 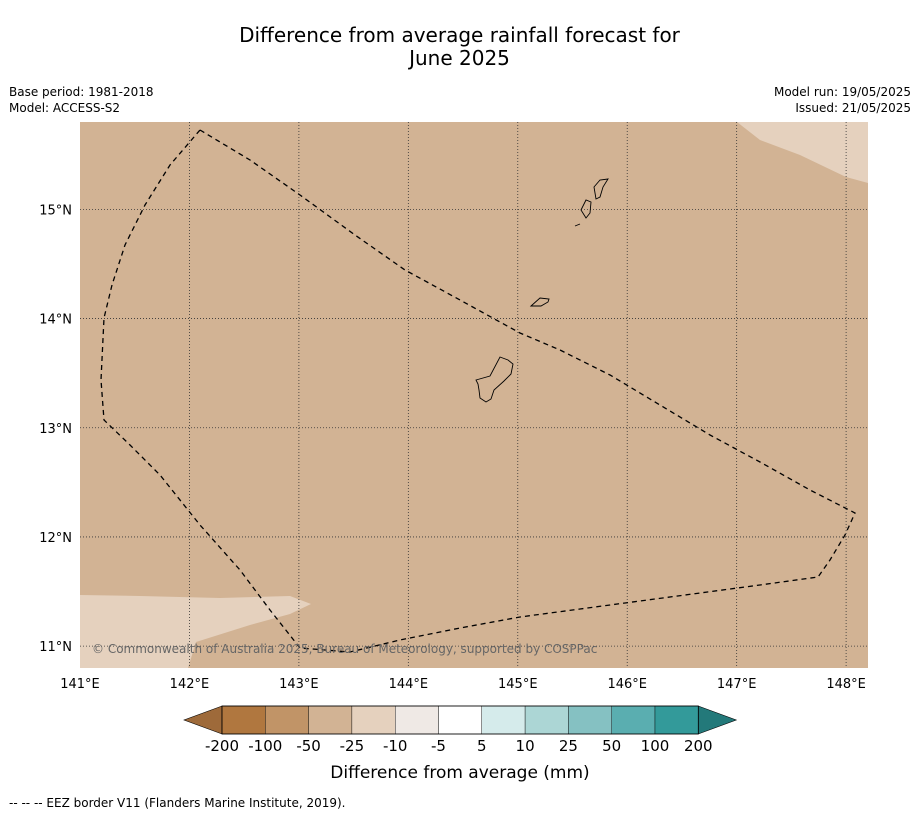 I want to click on y-tick-label: 15°N, so click(x=55, y=210).